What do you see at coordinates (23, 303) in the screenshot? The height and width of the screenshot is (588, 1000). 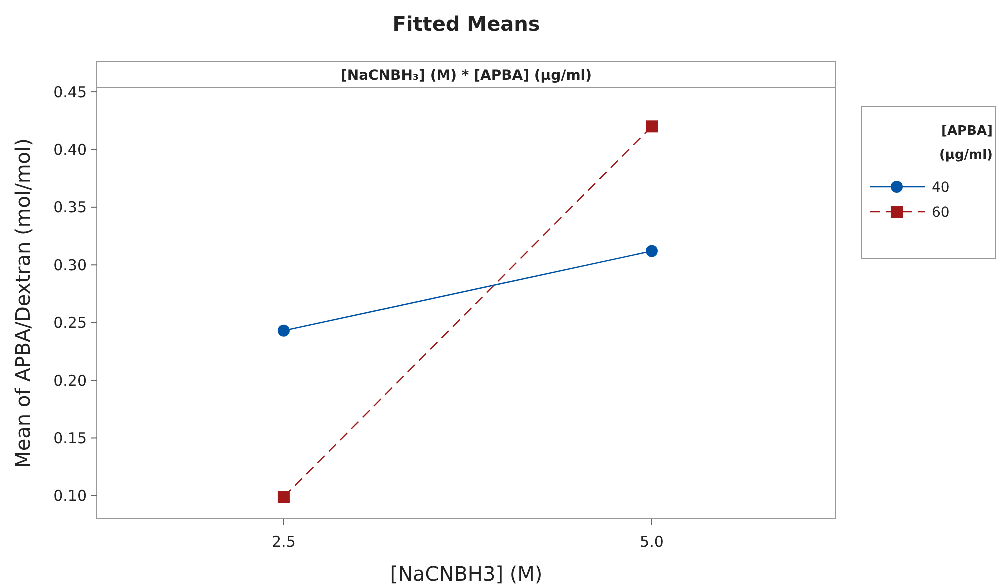 I see `y-axis-title: Mean of APBA/Dextran (mol/mol)` at bounding box center [23, 303].